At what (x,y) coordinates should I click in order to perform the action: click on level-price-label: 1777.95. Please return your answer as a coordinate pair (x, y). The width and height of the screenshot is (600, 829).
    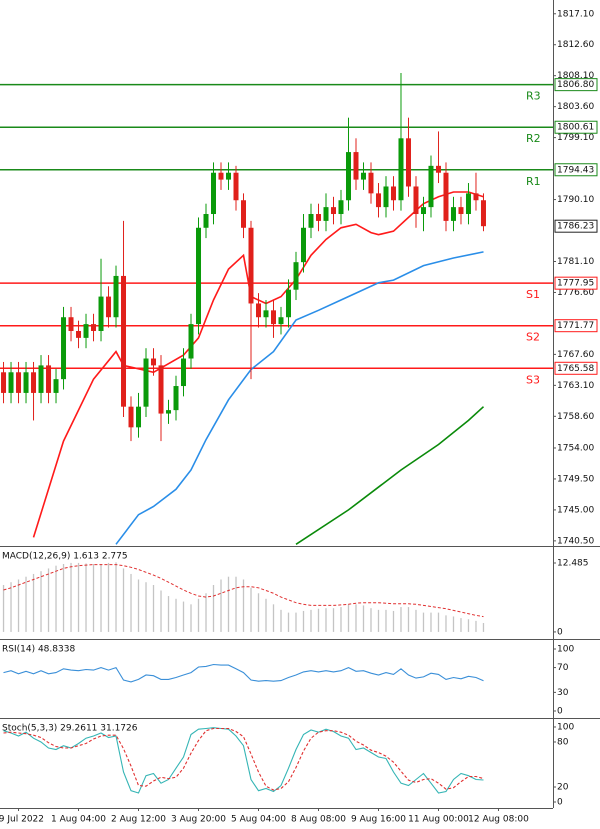
    Looking at the image, I should click on (575, 284).